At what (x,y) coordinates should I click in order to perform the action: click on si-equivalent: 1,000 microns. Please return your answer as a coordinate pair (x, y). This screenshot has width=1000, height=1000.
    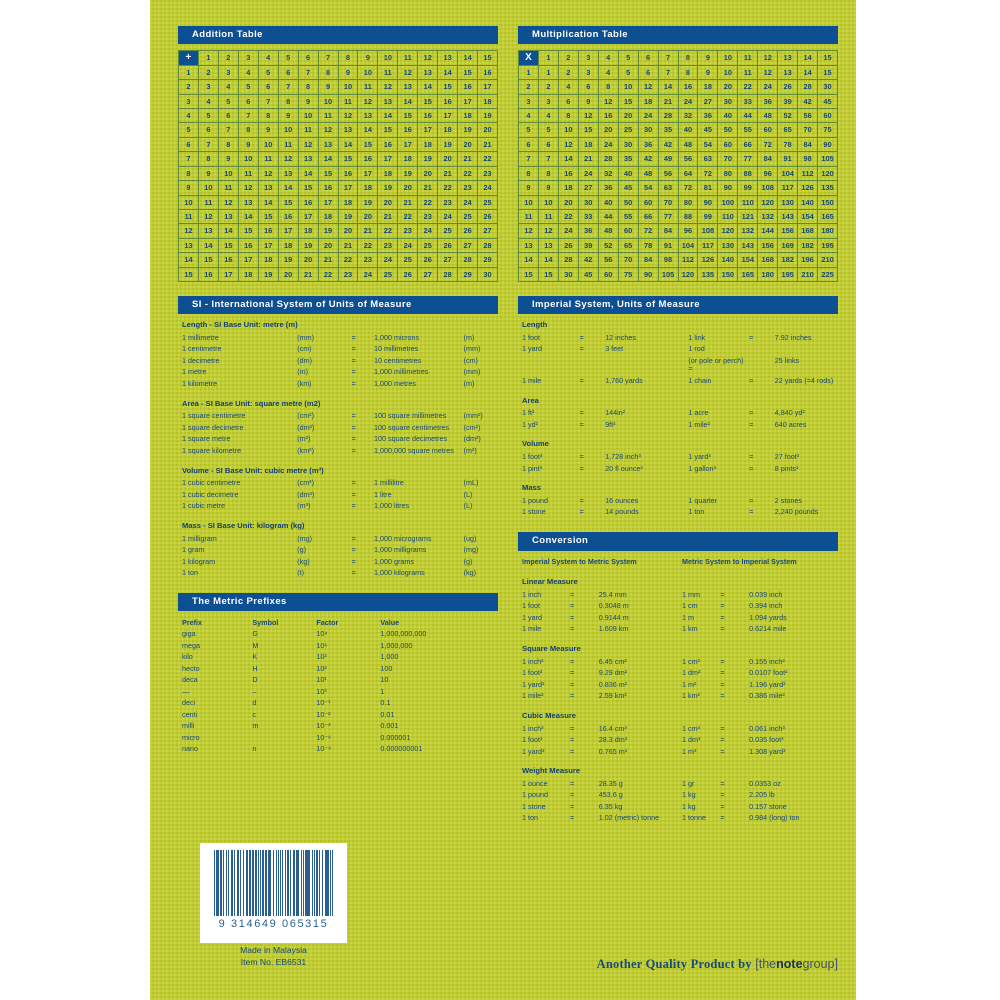
    Looking at the image, I should click on (396, 337).